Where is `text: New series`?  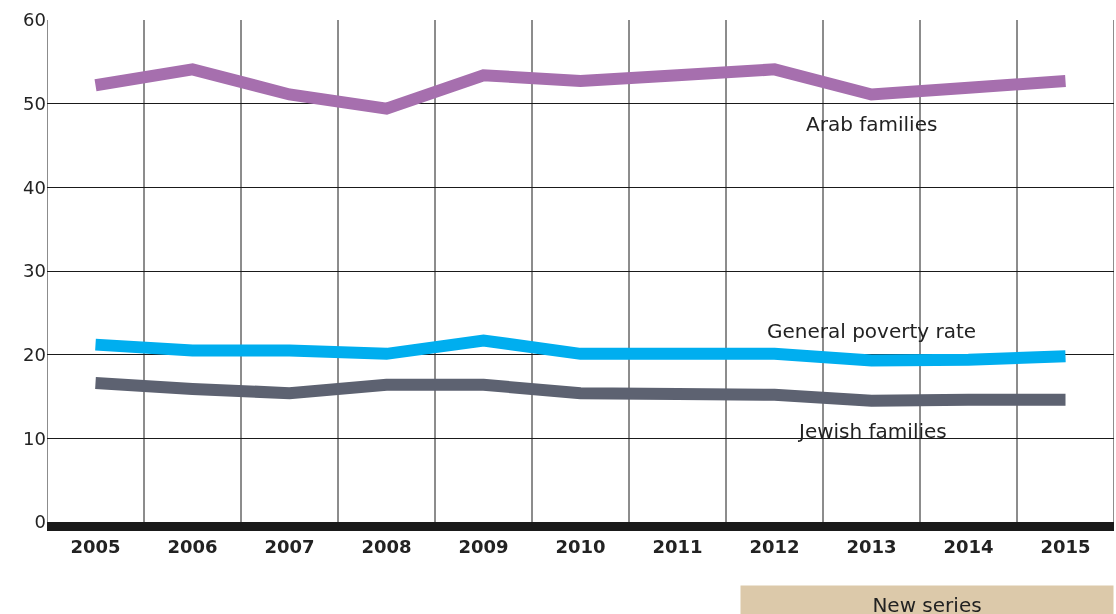 text: New series is located at coordinates (927, 603).